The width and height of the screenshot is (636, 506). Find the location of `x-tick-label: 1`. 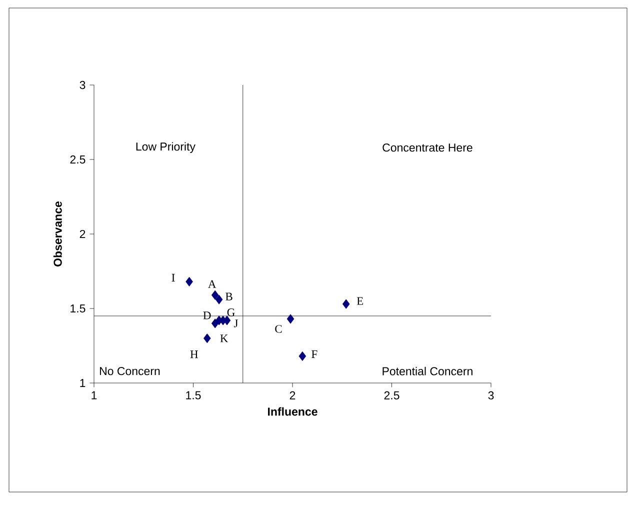

x-tick-label: 1 is located at coordinates (94, 395).